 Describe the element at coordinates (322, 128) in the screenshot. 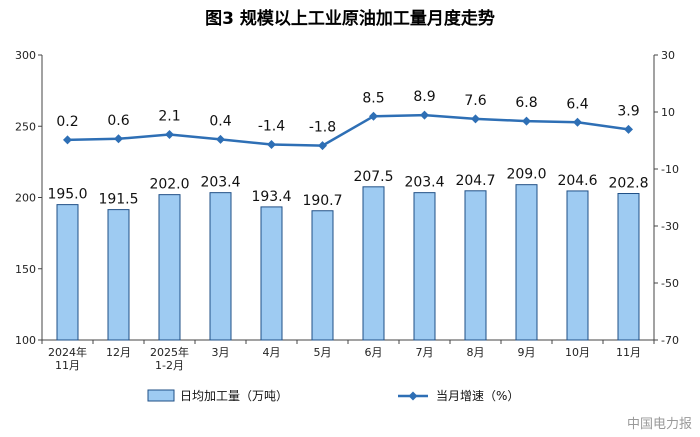

I see `growth-value-label: -1.8` at that location.